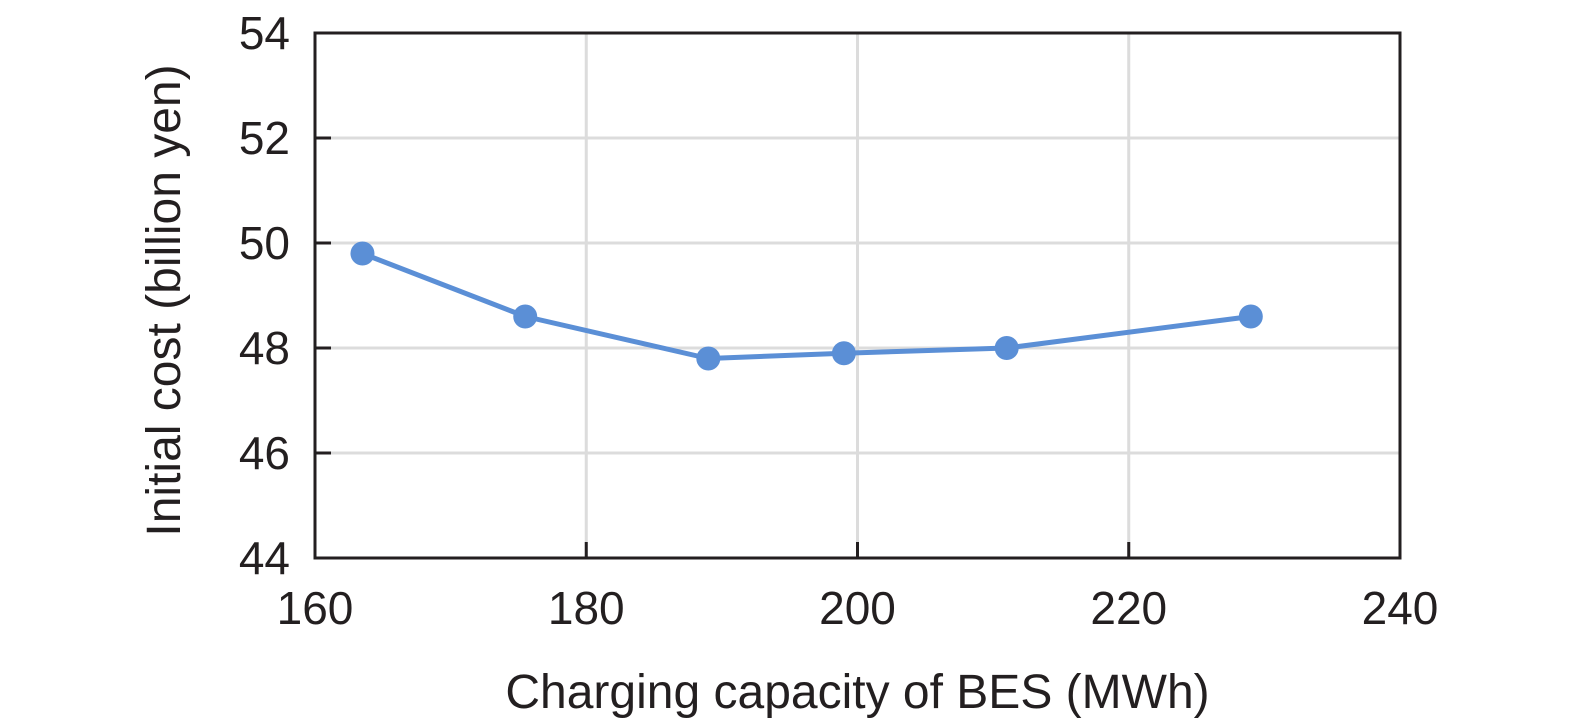 This screenshot has height=728, width=1575. What do you see at coordinates (586, 608) in the screenshot?
I see `x-tick-label: 180` at bounding box center [586, 608].